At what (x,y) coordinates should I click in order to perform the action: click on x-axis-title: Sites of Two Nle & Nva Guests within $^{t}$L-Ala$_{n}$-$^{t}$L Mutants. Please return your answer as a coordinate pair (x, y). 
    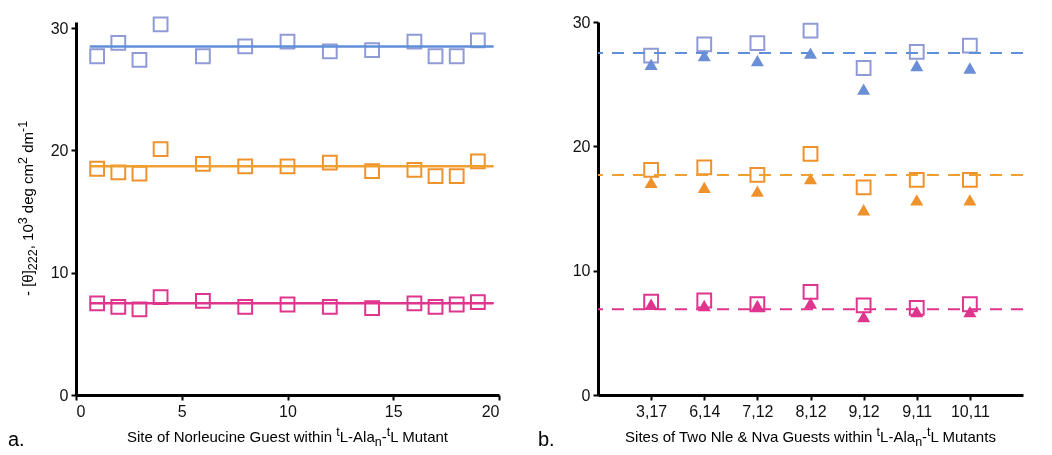
    Looking at the image, I should click on (810, 437).